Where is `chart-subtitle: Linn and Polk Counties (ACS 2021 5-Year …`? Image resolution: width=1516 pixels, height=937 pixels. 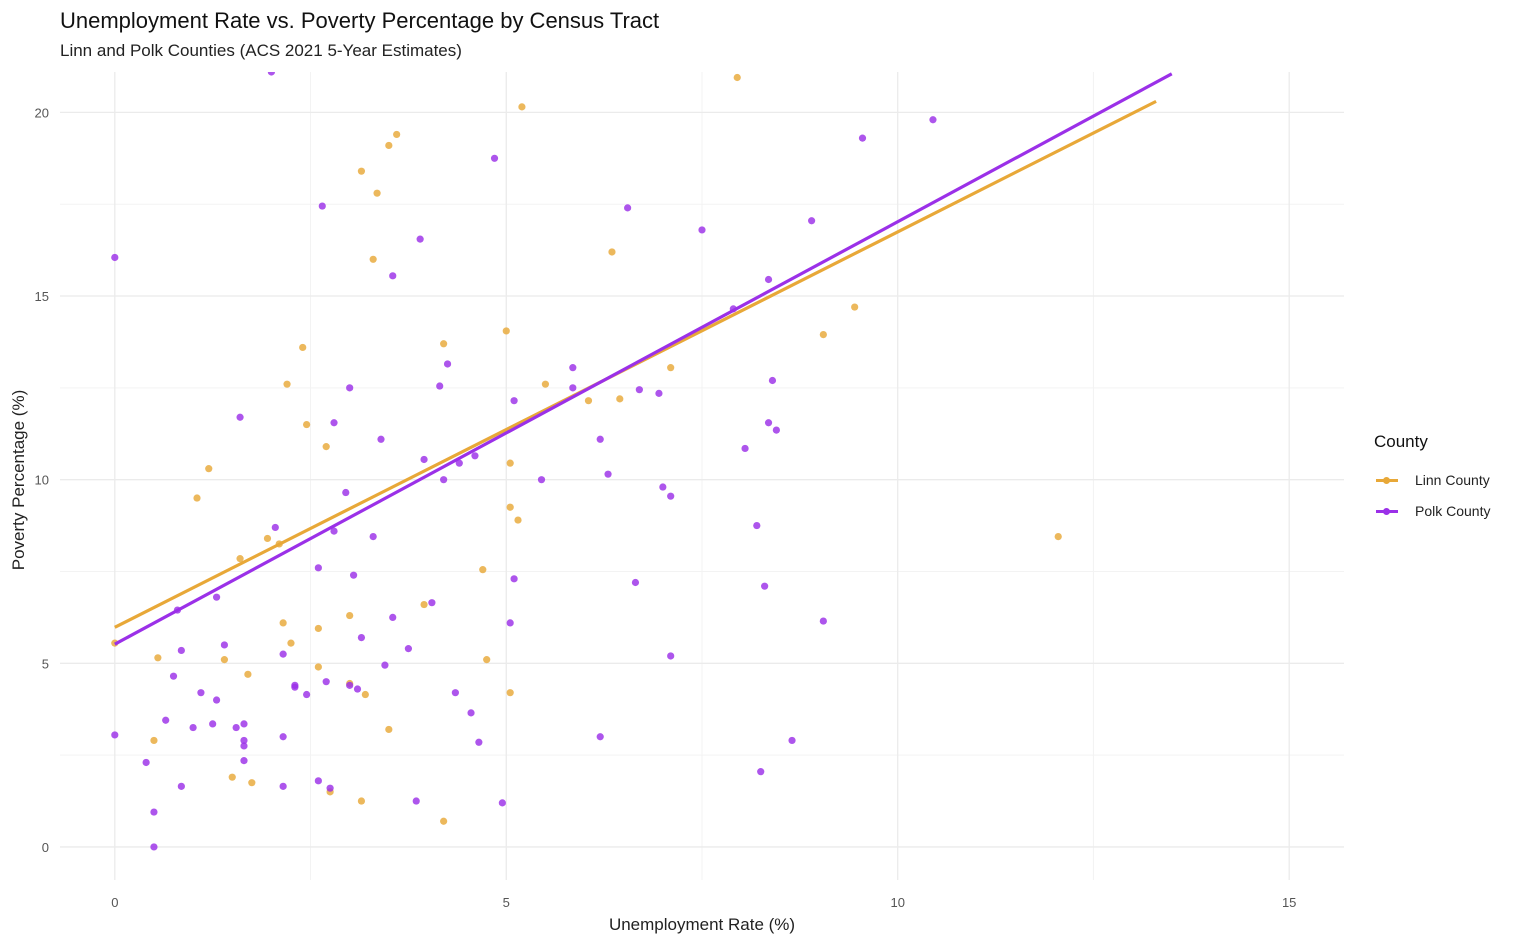
chart-subtitle: Linn and Polk Counties (ACS 2021 5-Year … is located at coordinates (261, 50).